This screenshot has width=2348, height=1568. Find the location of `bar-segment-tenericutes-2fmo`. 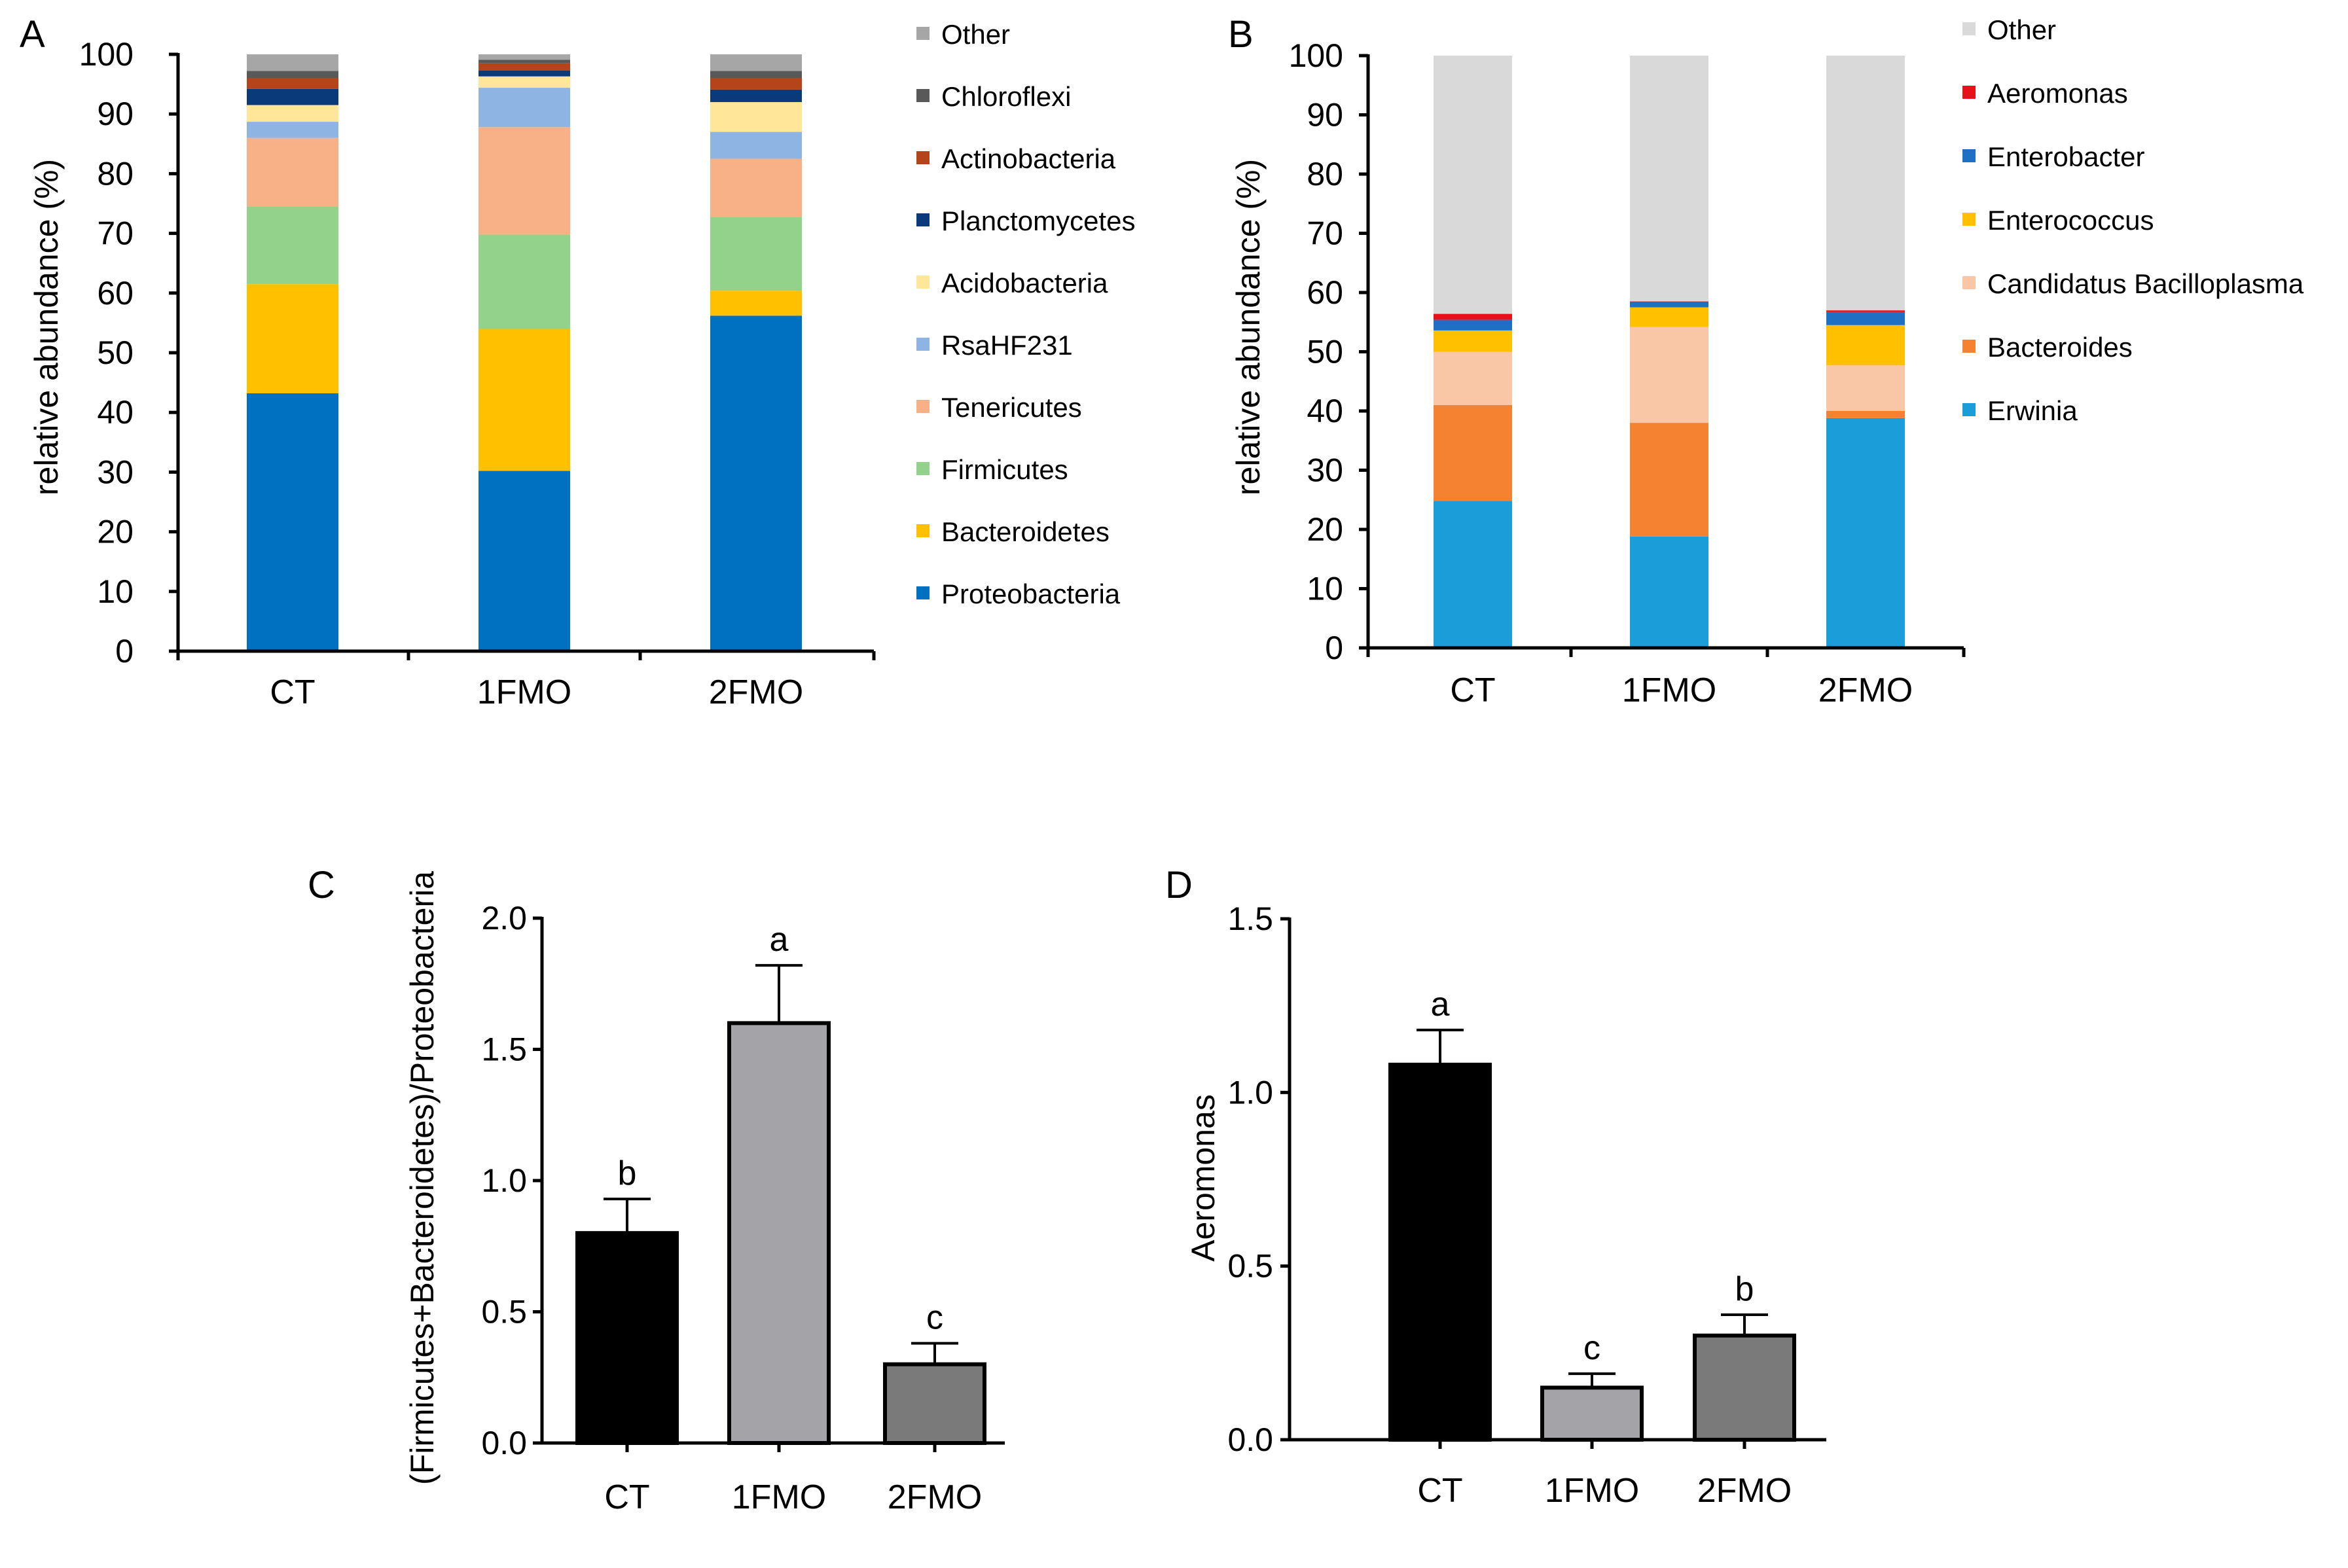

bar-segment-tenericutes-2fmo is located at coordinates (756, 188).